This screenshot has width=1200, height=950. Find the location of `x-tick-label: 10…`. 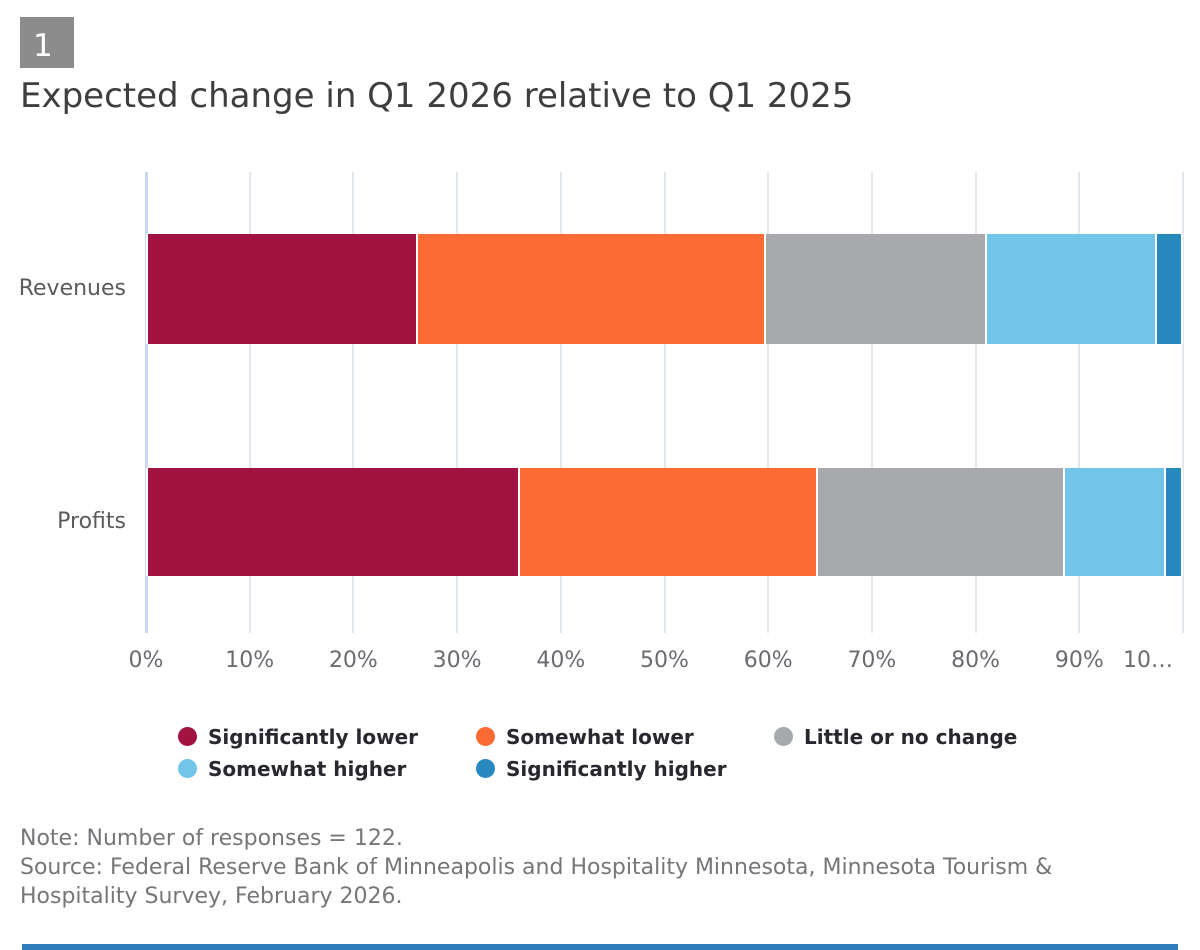

x-tick-label: 10… is located at coordinates (1148, 660).